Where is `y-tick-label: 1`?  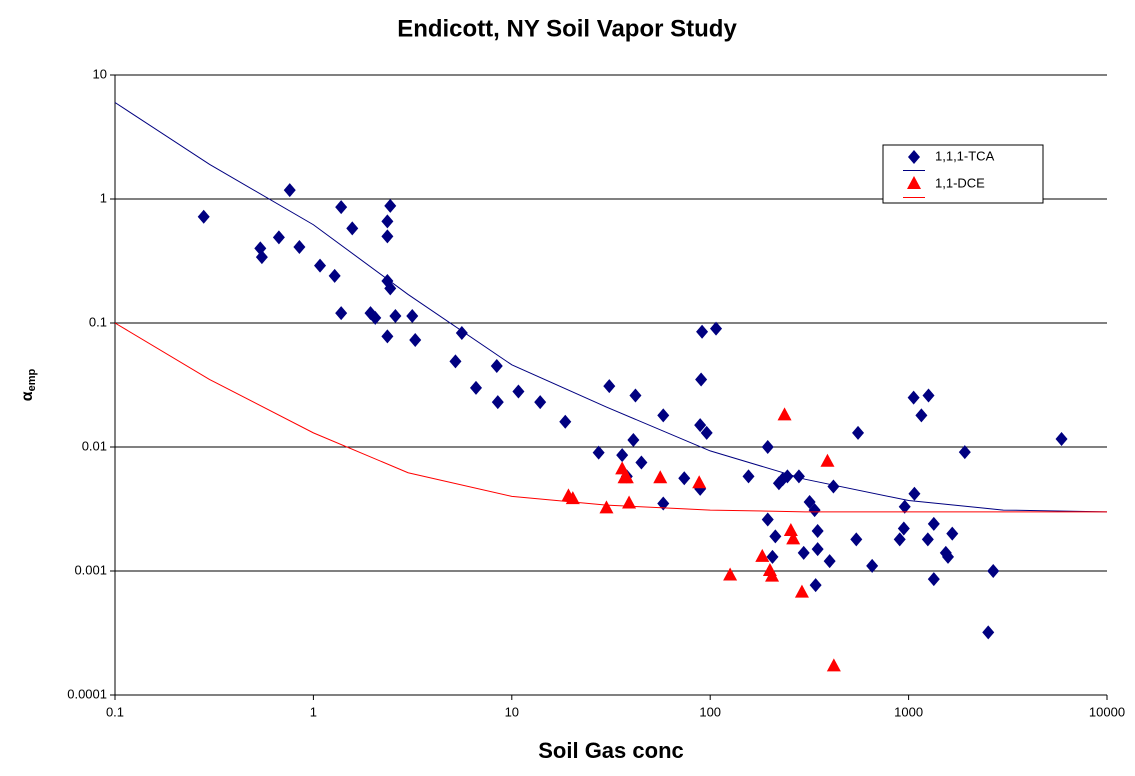
y-tick-label: 1 is located at coordinates (103, 197).